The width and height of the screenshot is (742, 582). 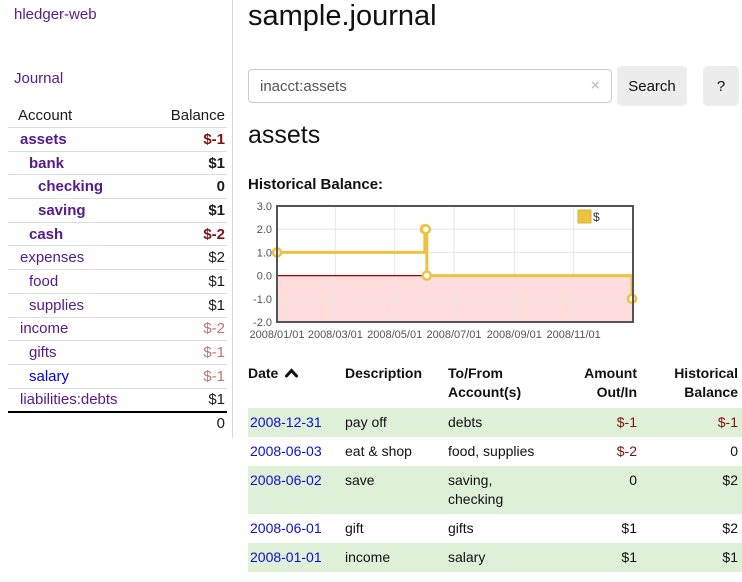 What do you see at coordinates (46, 234) in the screenshot?
I see `account-link-cash: cash` at bounding box center [46, 234].